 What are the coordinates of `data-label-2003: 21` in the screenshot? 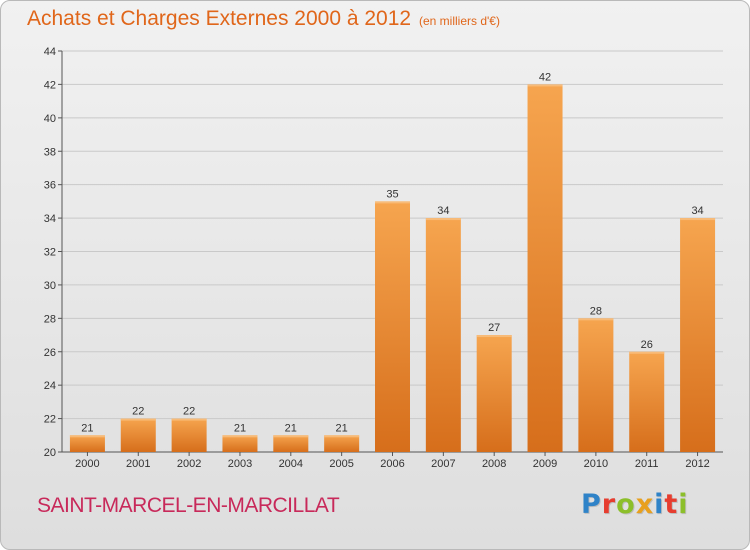 It's located at (240, 428).